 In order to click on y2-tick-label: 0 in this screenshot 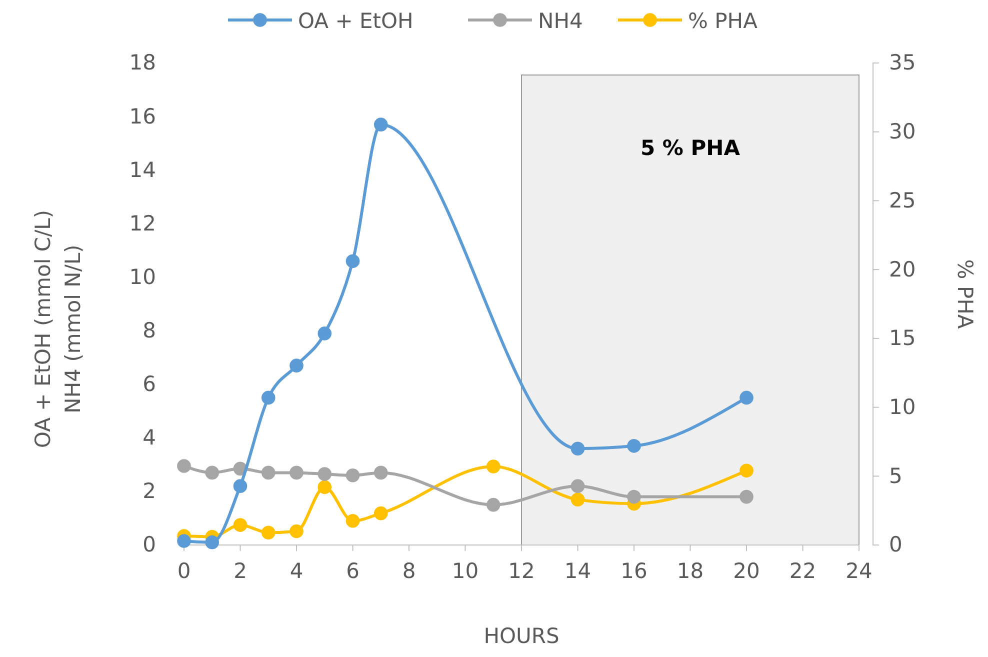, I will do `click(895, 544)`.